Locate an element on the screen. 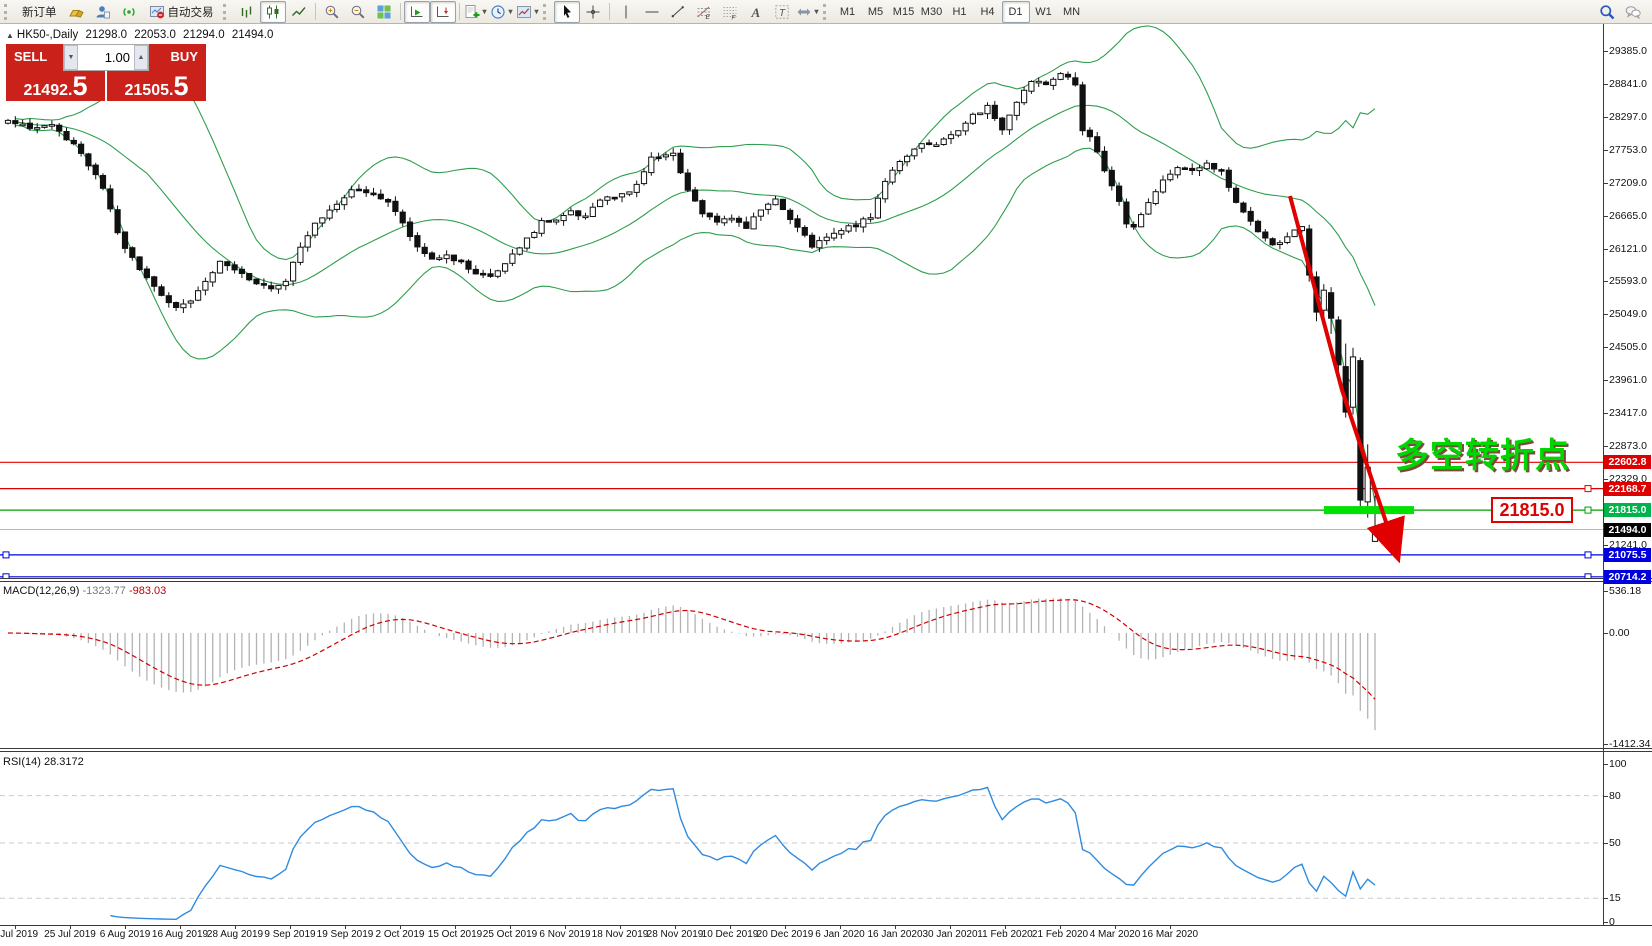  timeframe-mn: MN is located at coordinates (1071, 11).